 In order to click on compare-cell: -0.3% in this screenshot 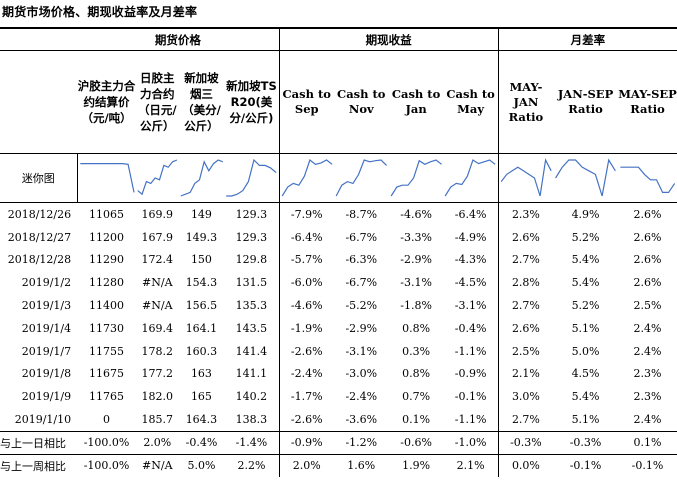, I will do `click(586, 442)`.